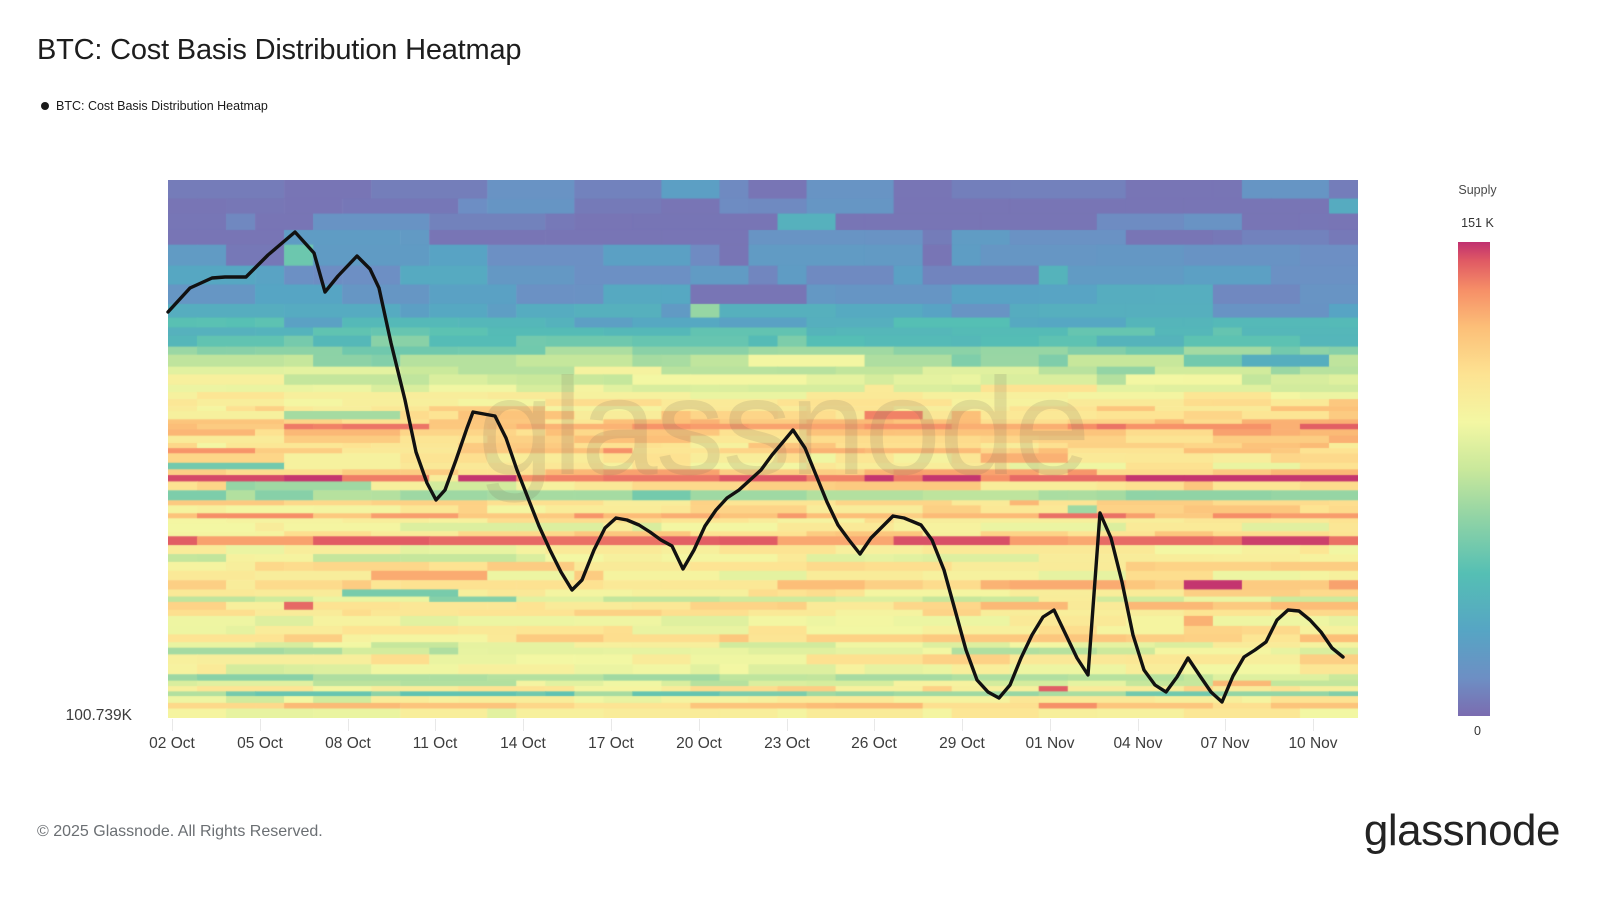  What do you see at coordinates (348, 743) in the screenshot?
I see `x-tick-label: 08 Oct` at bounding box center [348, 743].